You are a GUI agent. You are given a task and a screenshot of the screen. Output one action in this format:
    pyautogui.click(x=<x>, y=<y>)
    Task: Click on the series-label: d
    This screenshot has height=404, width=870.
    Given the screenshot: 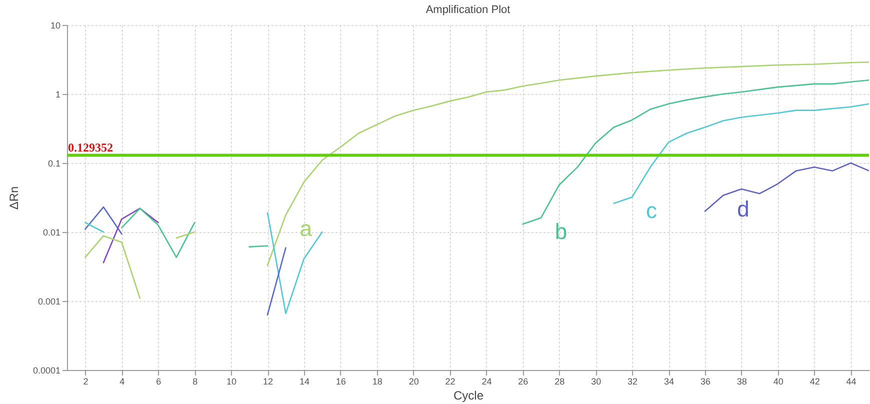 What is the action you would take?
    pyautogui.click(x=743, y=209)
    